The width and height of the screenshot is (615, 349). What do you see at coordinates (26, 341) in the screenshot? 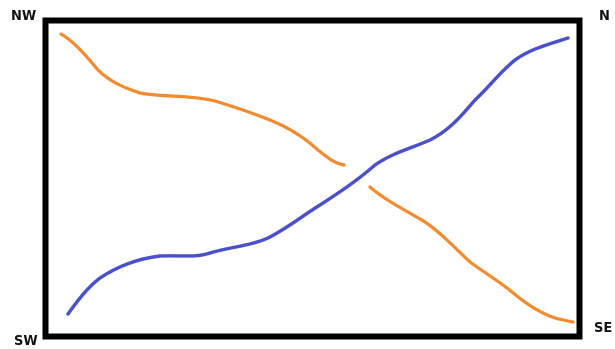
I see `corner-label-sw: SW` at bounding box center [26, 341].